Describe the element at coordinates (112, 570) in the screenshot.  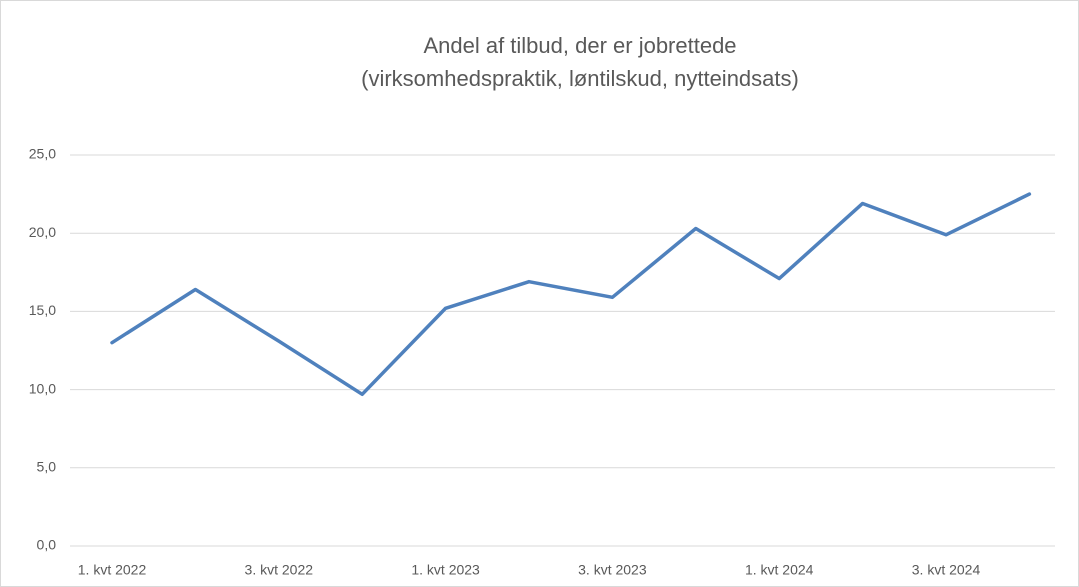
I see `x-tick-label: 1. kvt 2022` at that location.